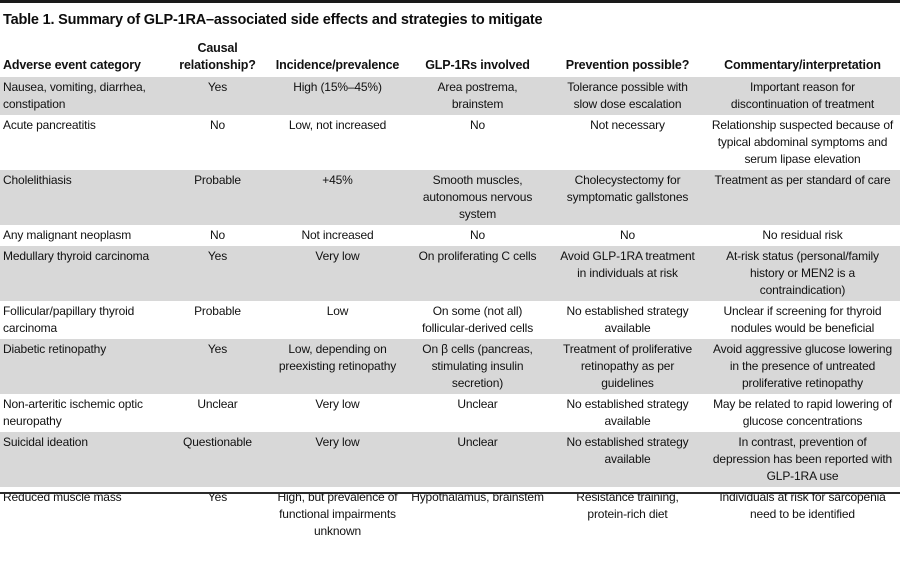 This screenshot has height=562, width=900. What do you see at coordinates (802, 65) in the screenshot?
I see `column-header: Commentary/interpretation` at bounding box center [802, 65].